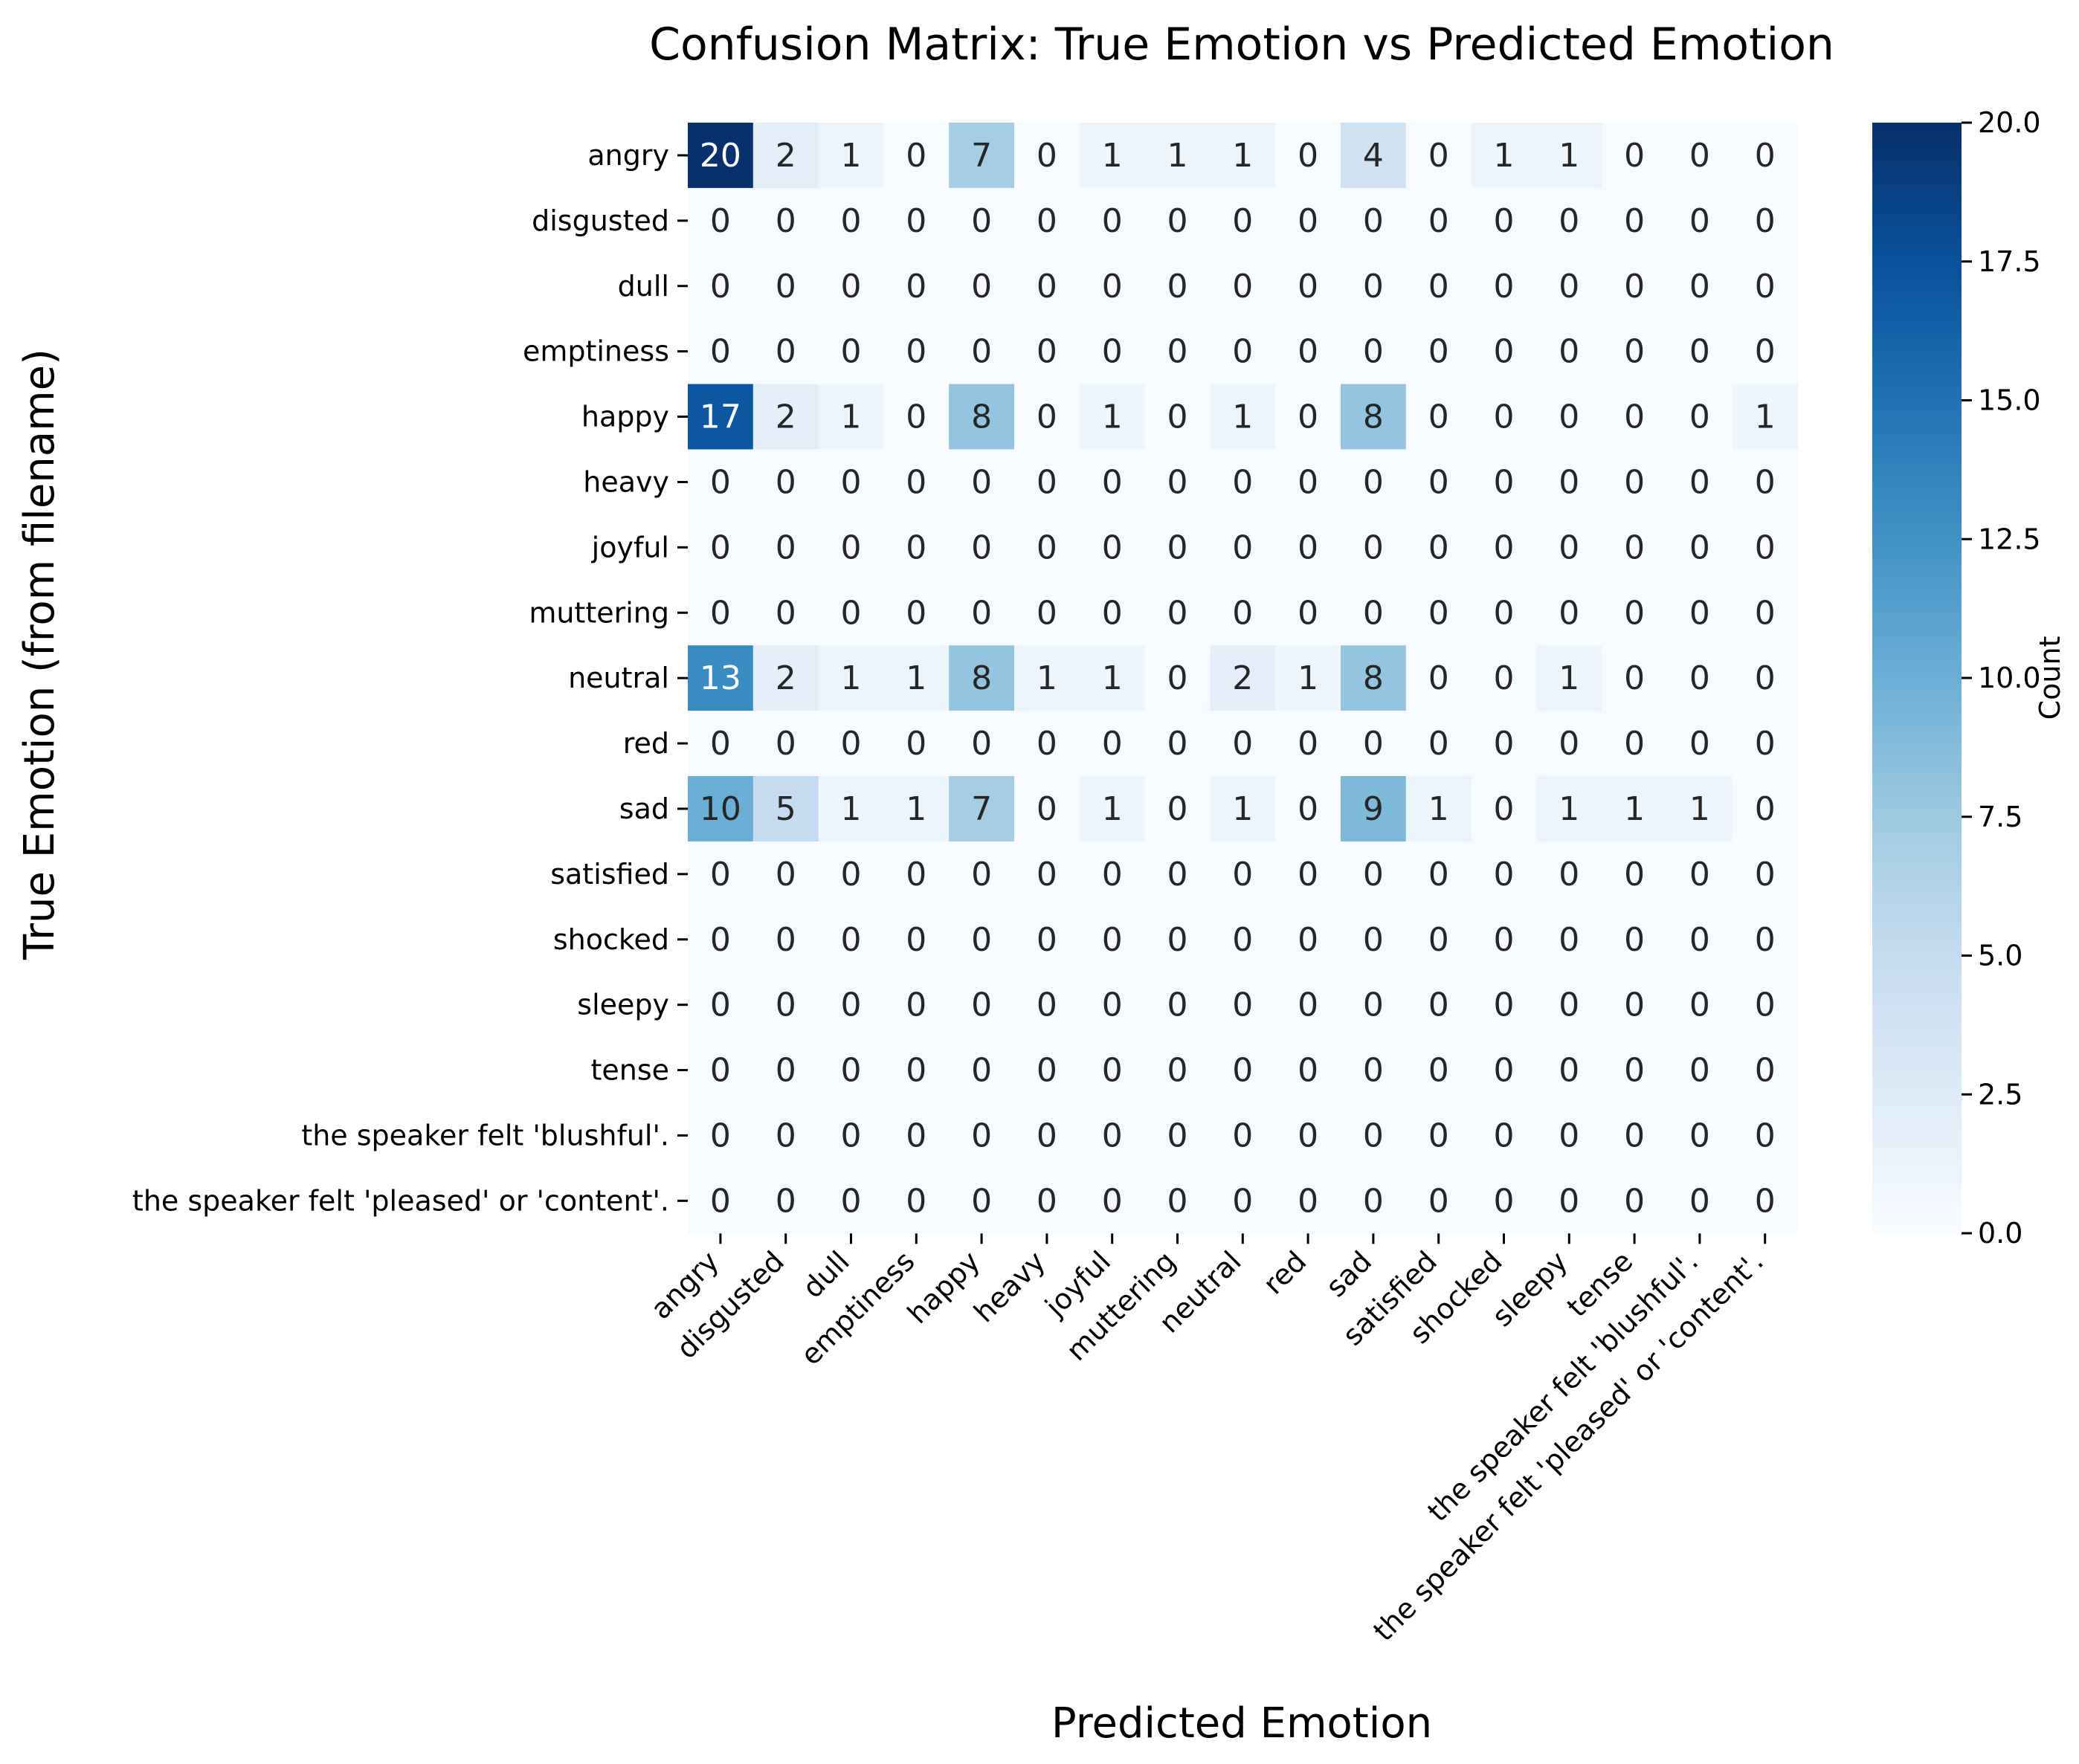  Describe the element at coordinates (1969, 678) in the screenshot. I see `colorbar: 0.0 2.5 5.0 7.5 10.0 12.5 15.0 17.5 20.0 Count` at that location.